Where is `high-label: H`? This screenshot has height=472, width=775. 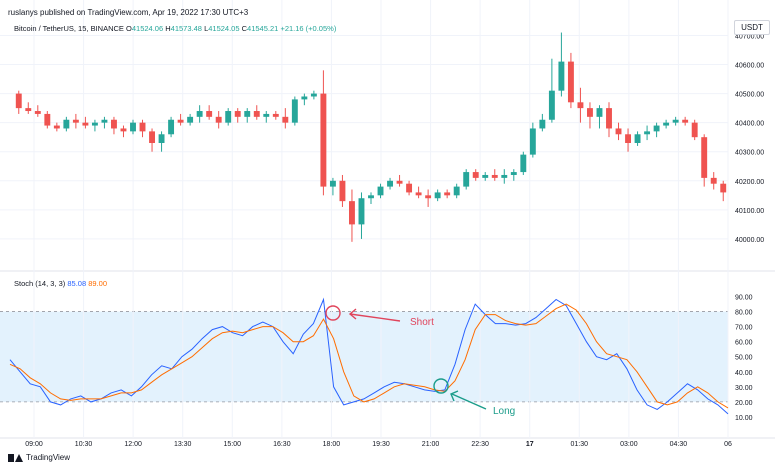
high-label: H is located at coordinates (168, 28).